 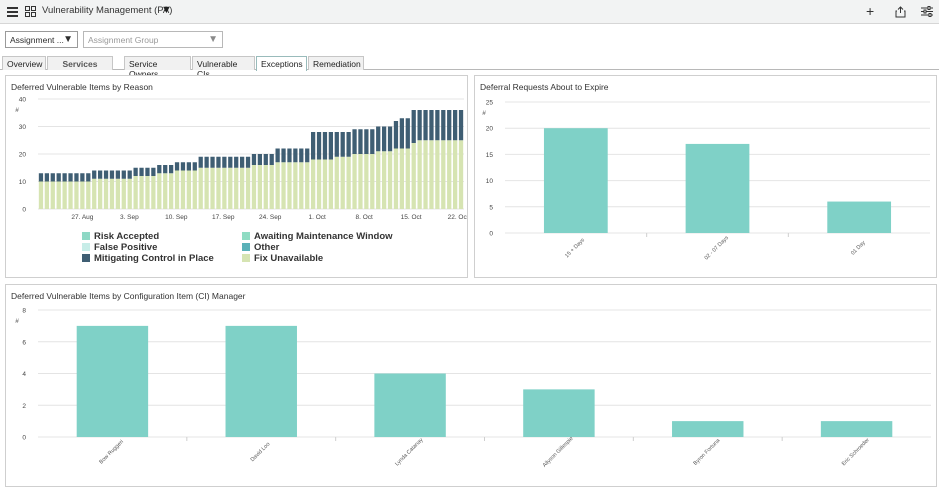 What do you see at coordinates (223, 67) in the screenshot?
I see `tab-vulnerable-cis: Vulnerable CIs` at bounding box center [223, 67].